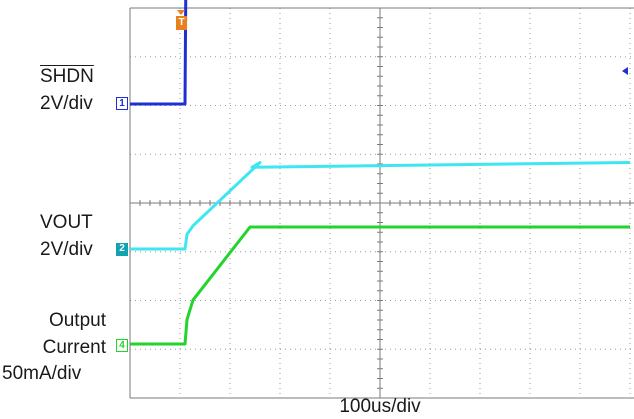  What do you see at coordinates (66, 222) in the screenshot?
I see `ch2-name: VOUT` at bounding box center [66, 222].